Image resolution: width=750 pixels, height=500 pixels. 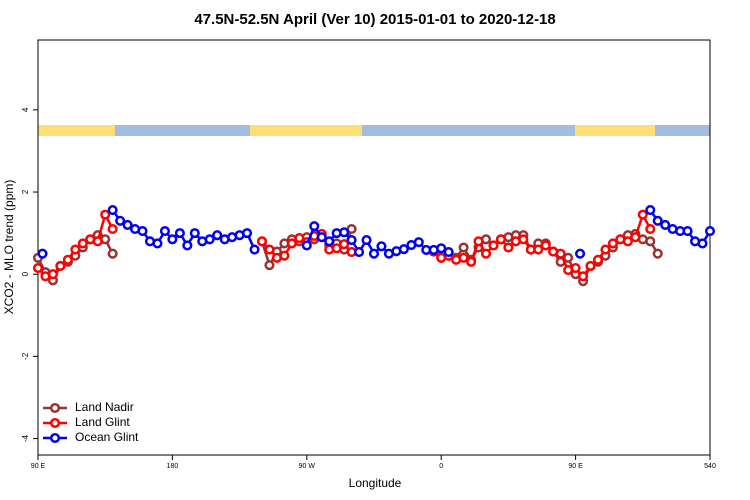 I want to click on y-tick-label: 2, so click(x=25, y=191).